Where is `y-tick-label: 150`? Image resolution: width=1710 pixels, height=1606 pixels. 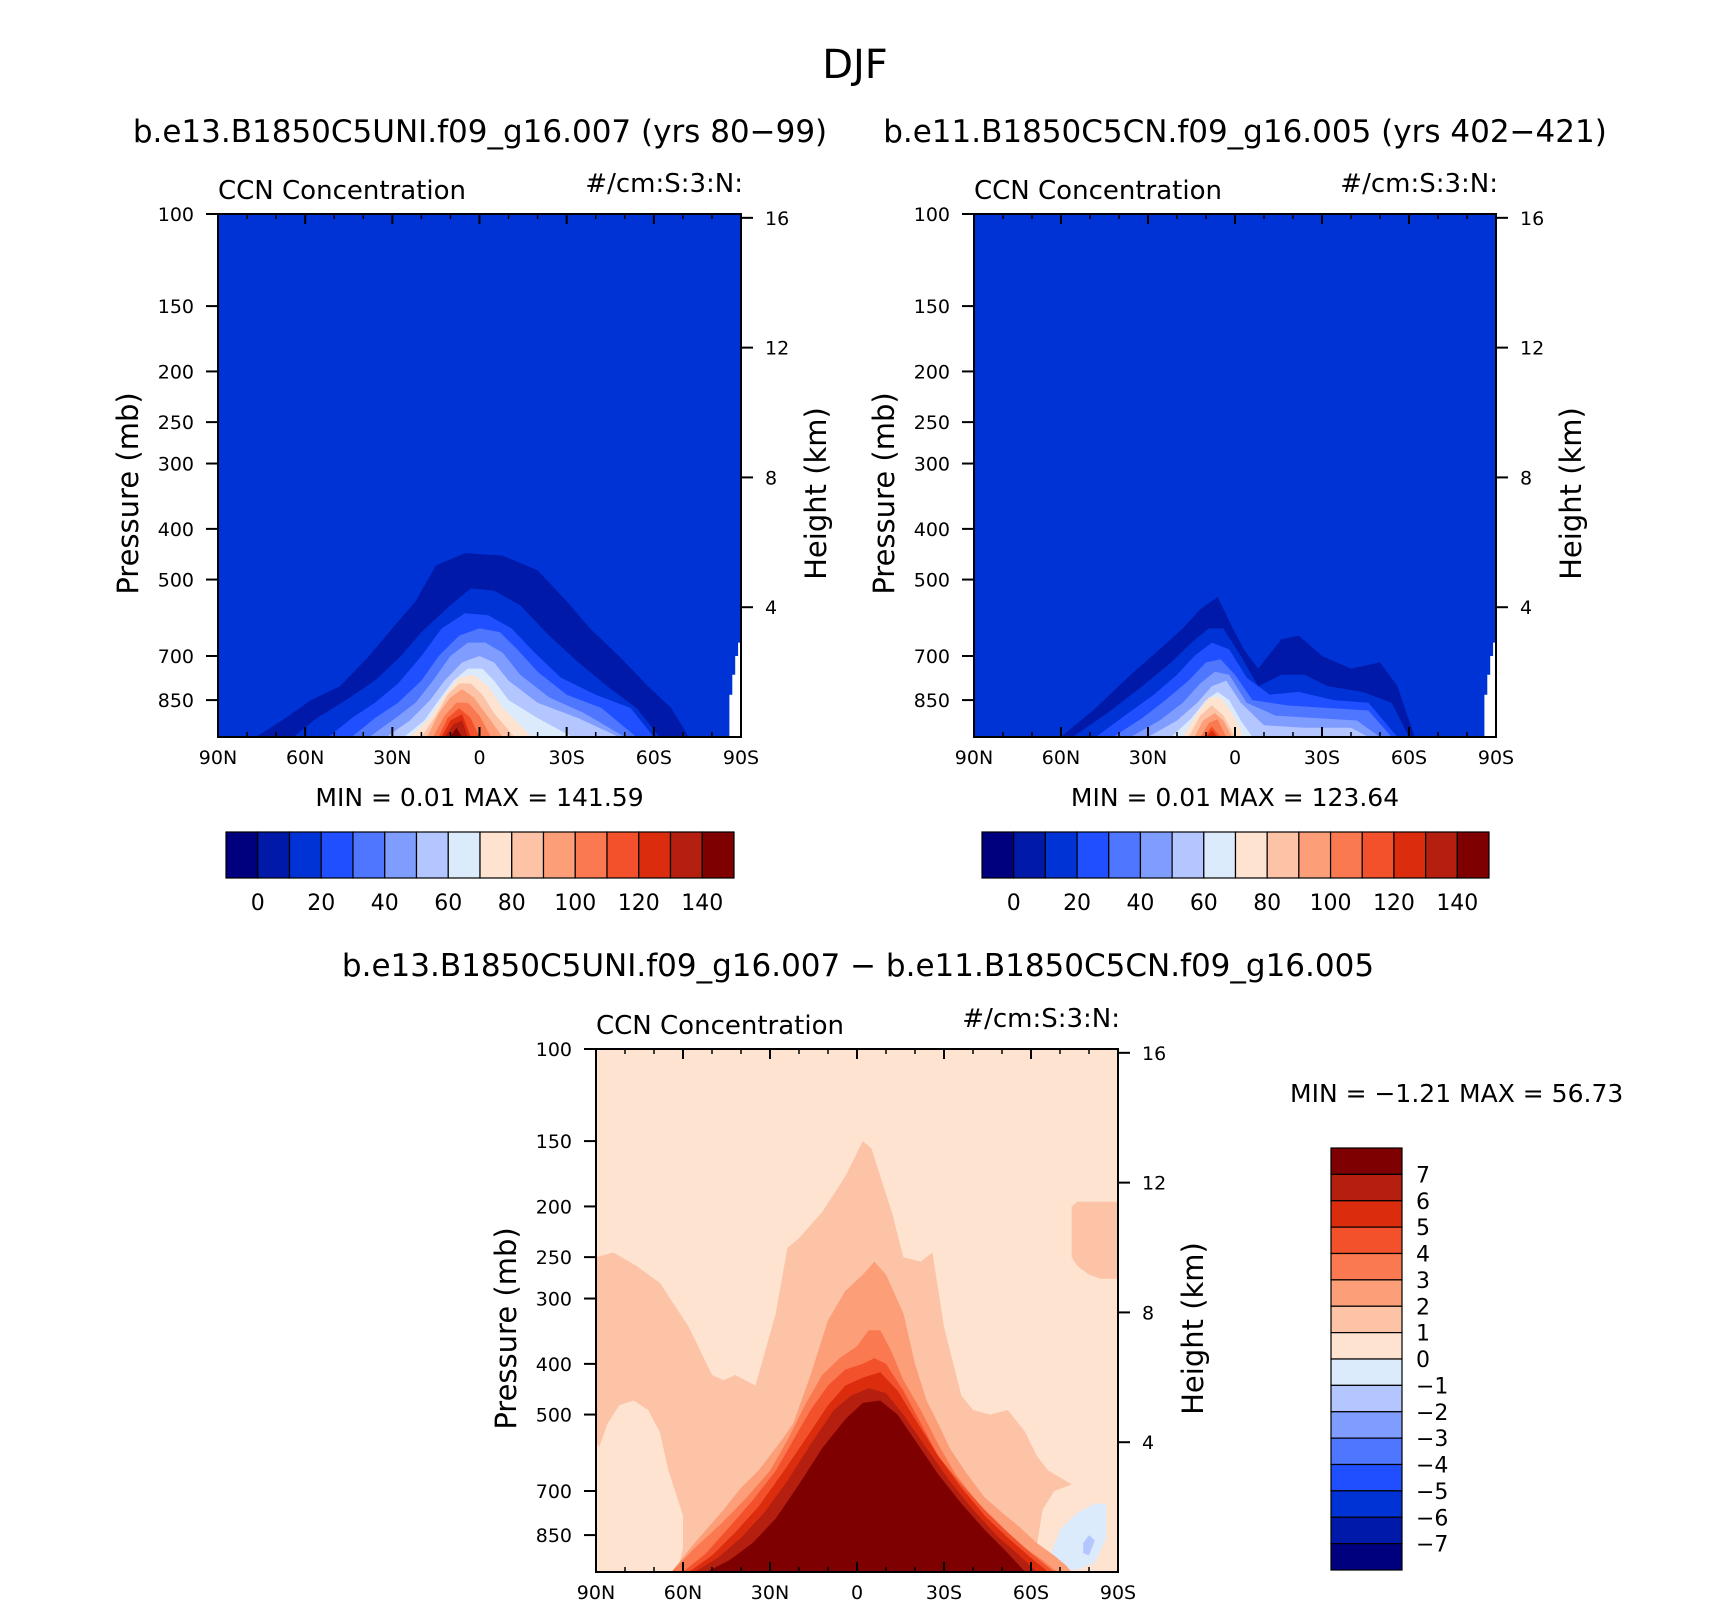
y-tick-label: 150 is located at coordinates (176, 307).